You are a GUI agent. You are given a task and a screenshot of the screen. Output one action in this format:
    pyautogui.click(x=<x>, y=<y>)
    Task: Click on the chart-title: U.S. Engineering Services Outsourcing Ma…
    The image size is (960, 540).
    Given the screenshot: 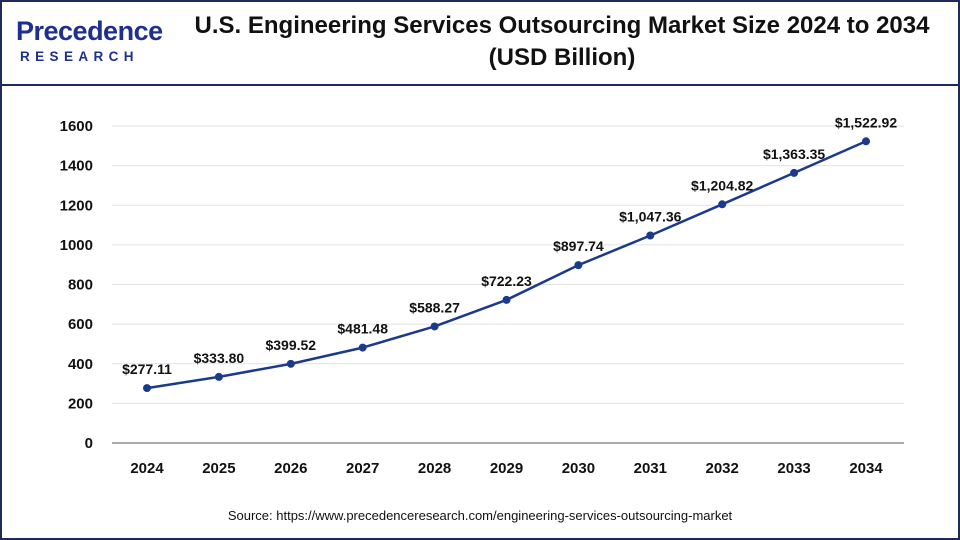 What is the action you would take?
    pyautogui.click(x=562, y=42)
    